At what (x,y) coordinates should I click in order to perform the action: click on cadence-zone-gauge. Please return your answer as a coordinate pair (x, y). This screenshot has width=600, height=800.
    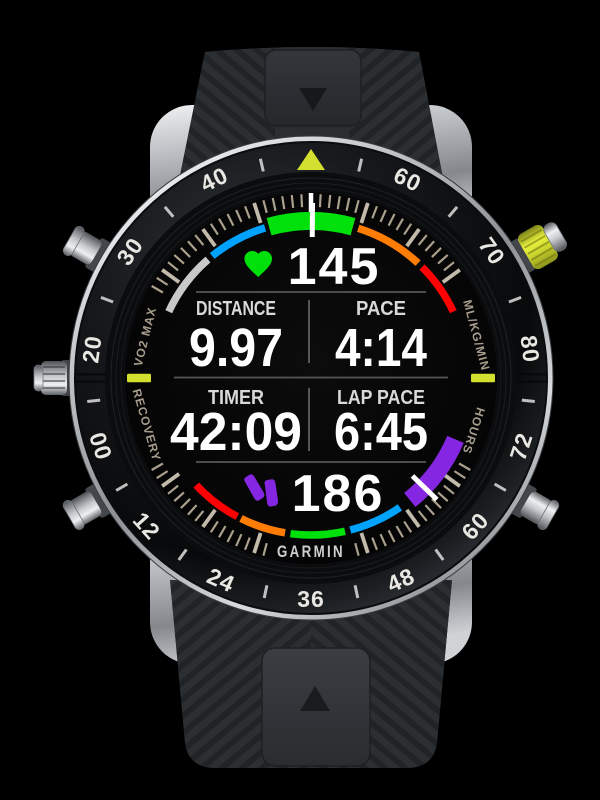
    Looking at the image, I should click on (328, 487).